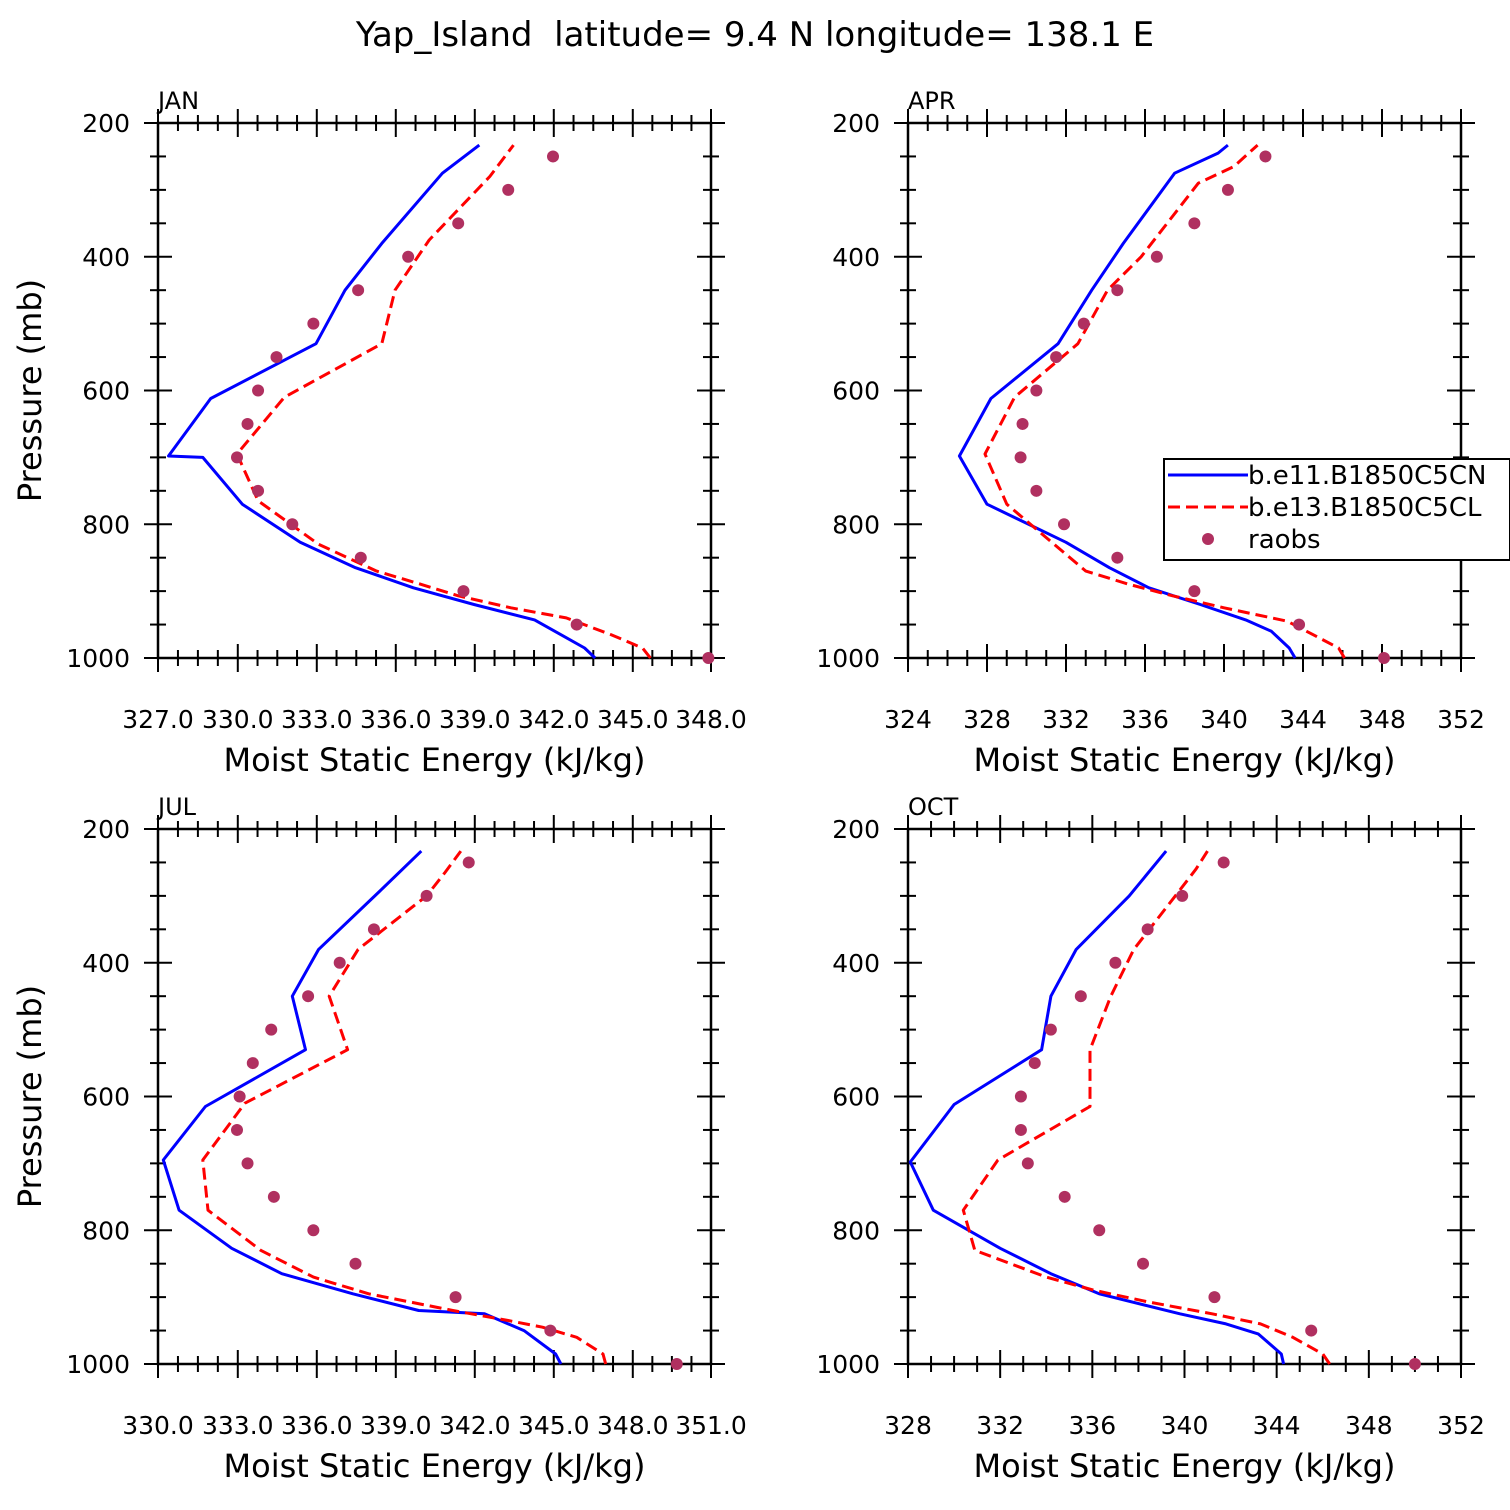 The image size is (1510, 1510). Describe the element at coordinates (30, 1096) in the screenshot. I see `y-axis-label: Pressure (mb)` at that location.